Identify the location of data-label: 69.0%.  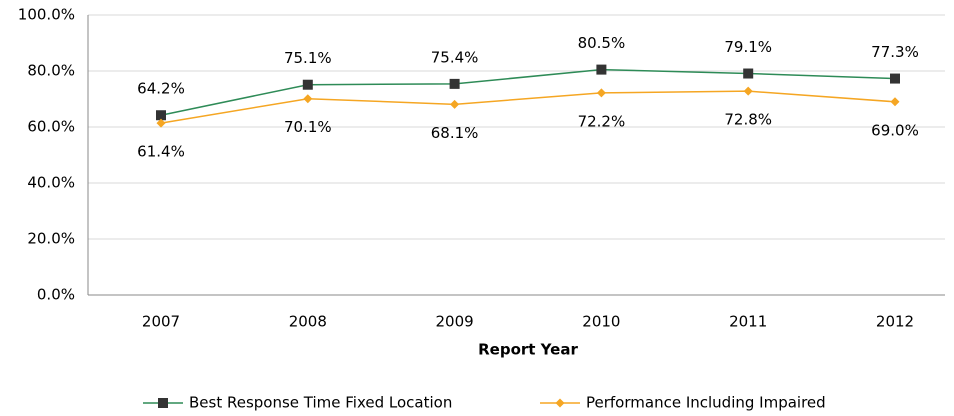
(895, 130).